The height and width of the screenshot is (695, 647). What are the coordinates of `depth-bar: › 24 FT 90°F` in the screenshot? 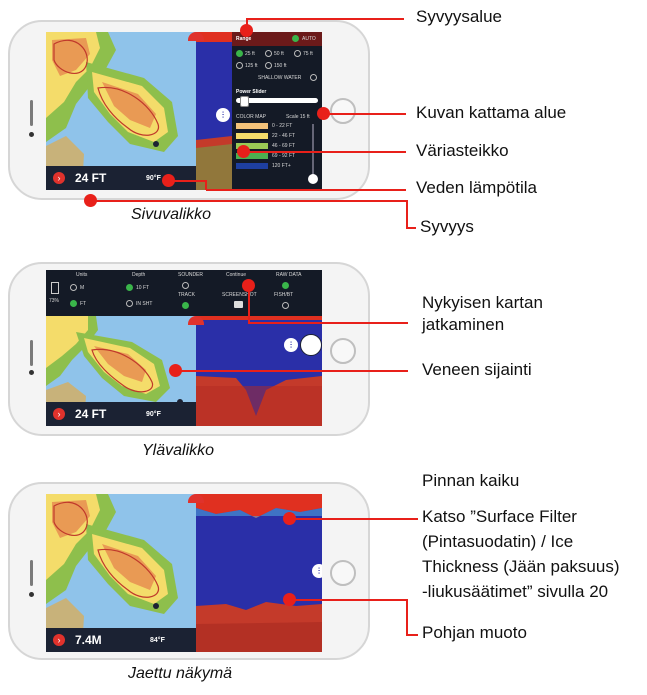 It's located at (121, 414).